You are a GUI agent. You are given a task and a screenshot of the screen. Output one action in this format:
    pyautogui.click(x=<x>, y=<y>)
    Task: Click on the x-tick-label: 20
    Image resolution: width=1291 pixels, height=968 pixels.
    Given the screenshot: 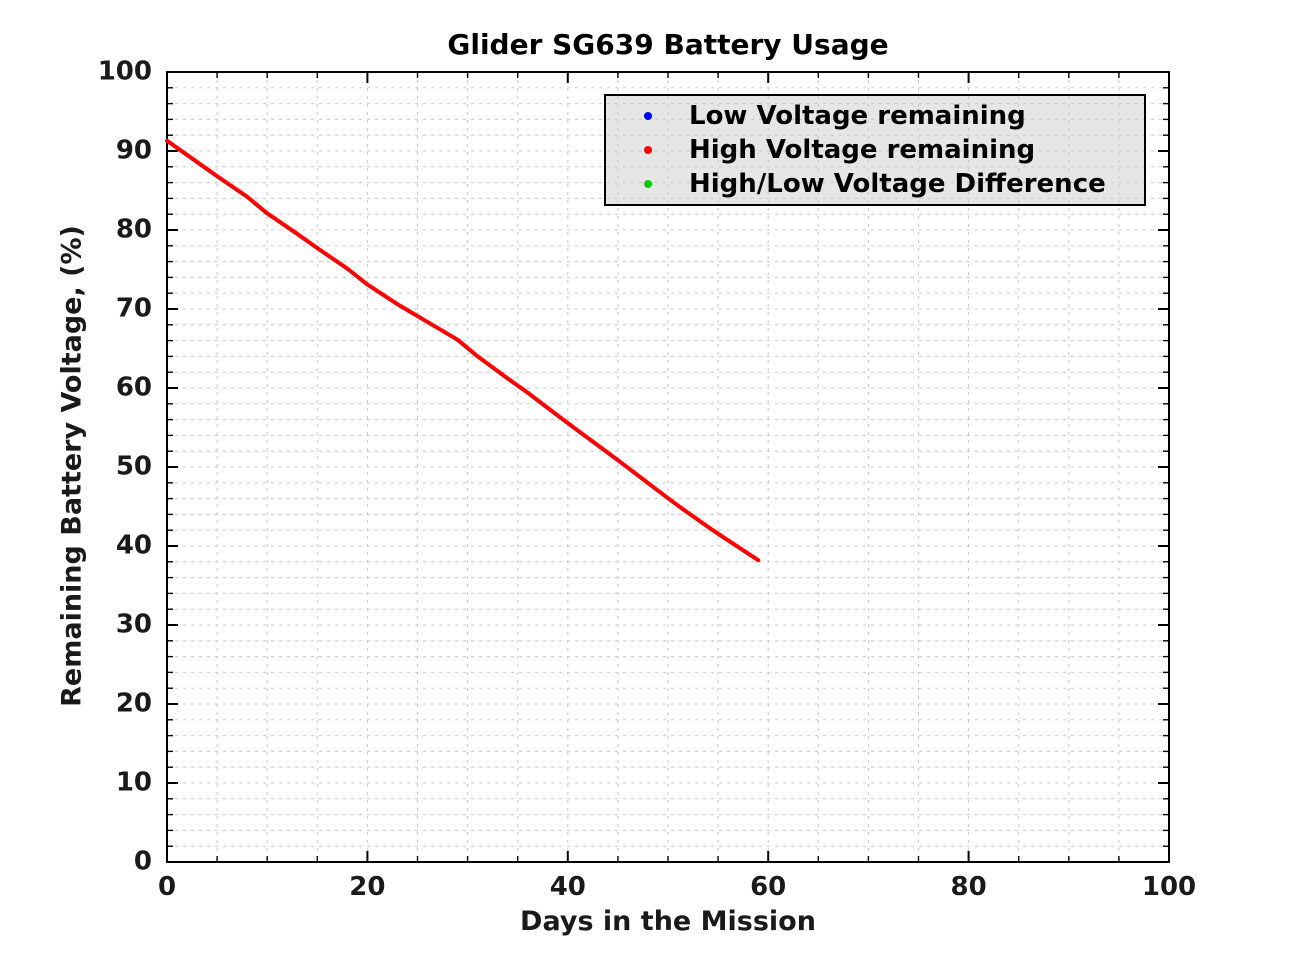 What is the action you would take?
    pyautogui.click(x=367, y=887)
    